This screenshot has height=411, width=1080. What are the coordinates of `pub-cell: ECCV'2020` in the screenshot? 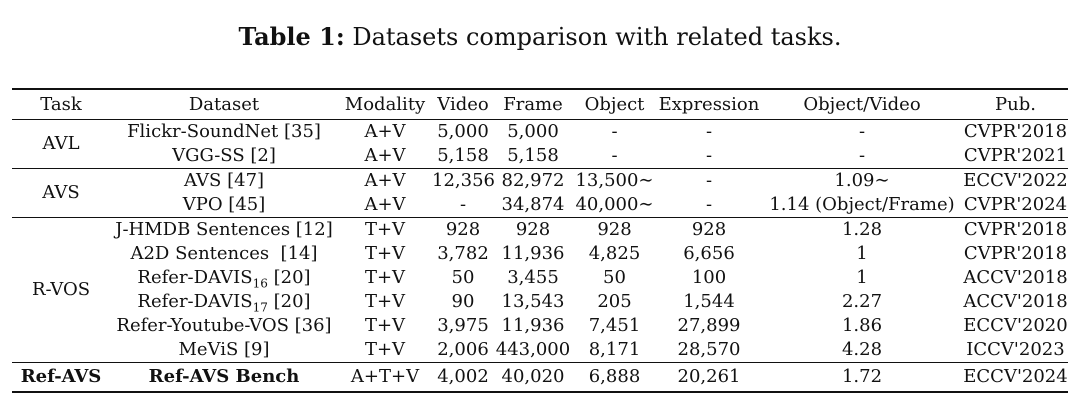 It's located at (1015, 325).